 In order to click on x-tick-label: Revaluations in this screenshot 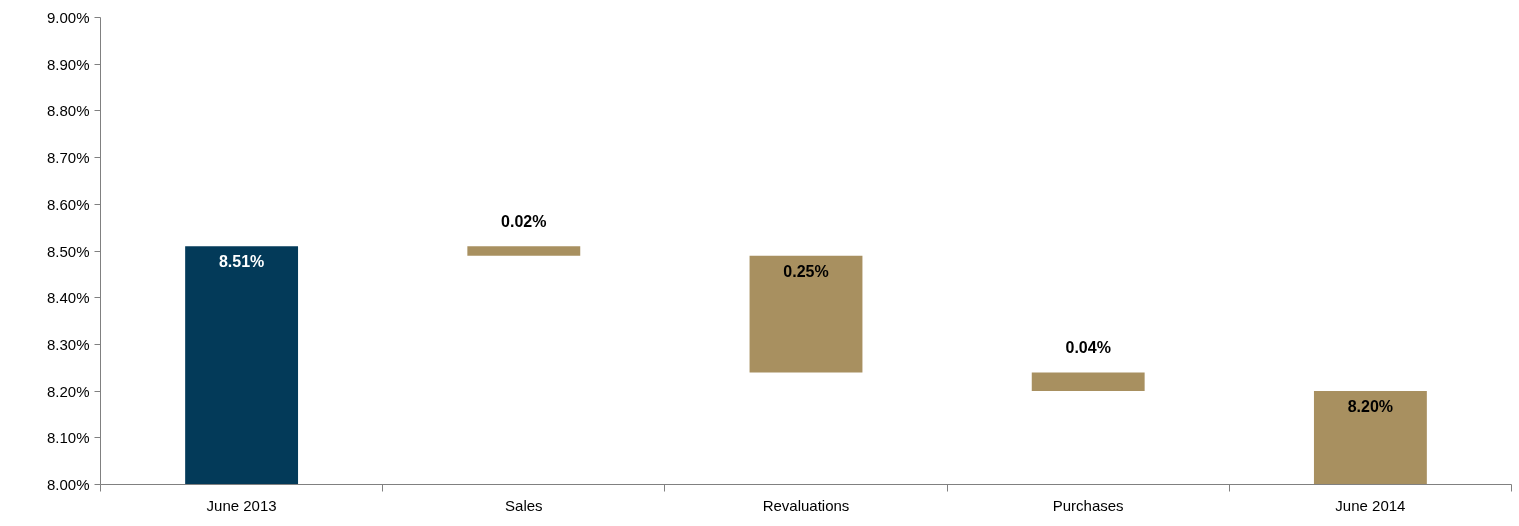, I will do `click(806, 505)`.